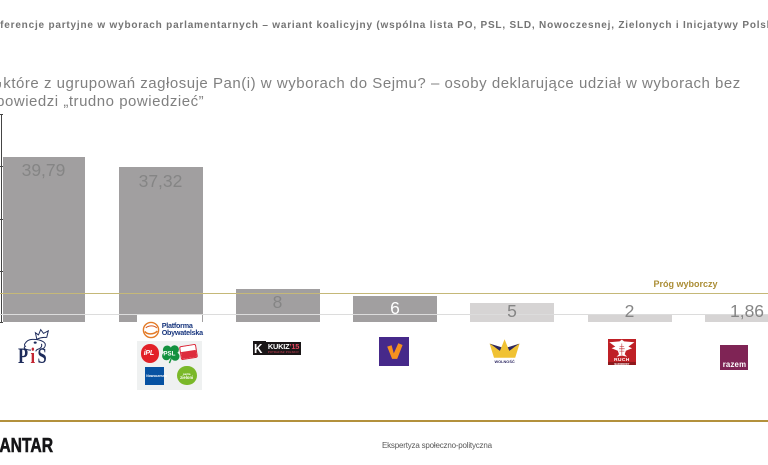 This screenshot has height=465, width=768. I want to click on svg-text: WOLNOŚĆ, so click(504, 360).